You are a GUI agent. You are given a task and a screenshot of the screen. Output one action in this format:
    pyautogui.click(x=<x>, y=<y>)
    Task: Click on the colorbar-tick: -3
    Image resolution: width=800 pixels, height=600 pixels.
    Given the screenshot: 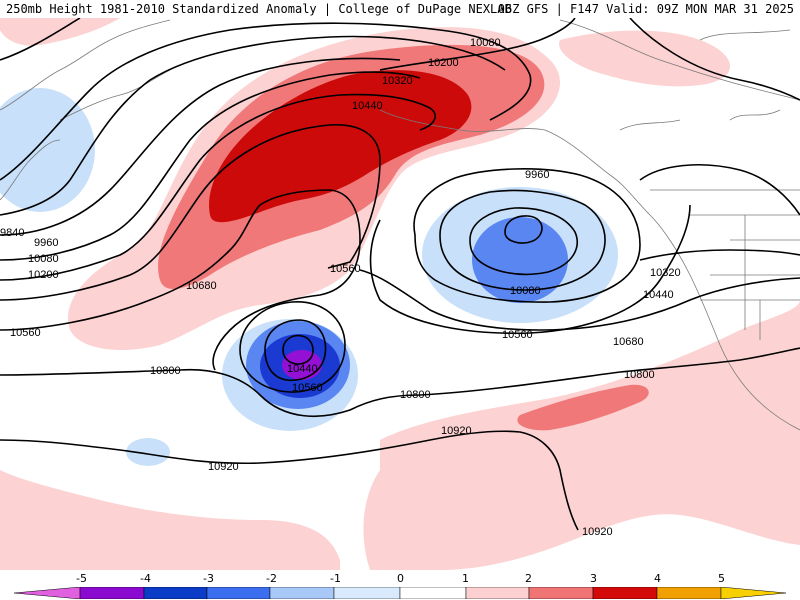 What is the action you would take?
    pyautogui.click(x=208, y=578)
    